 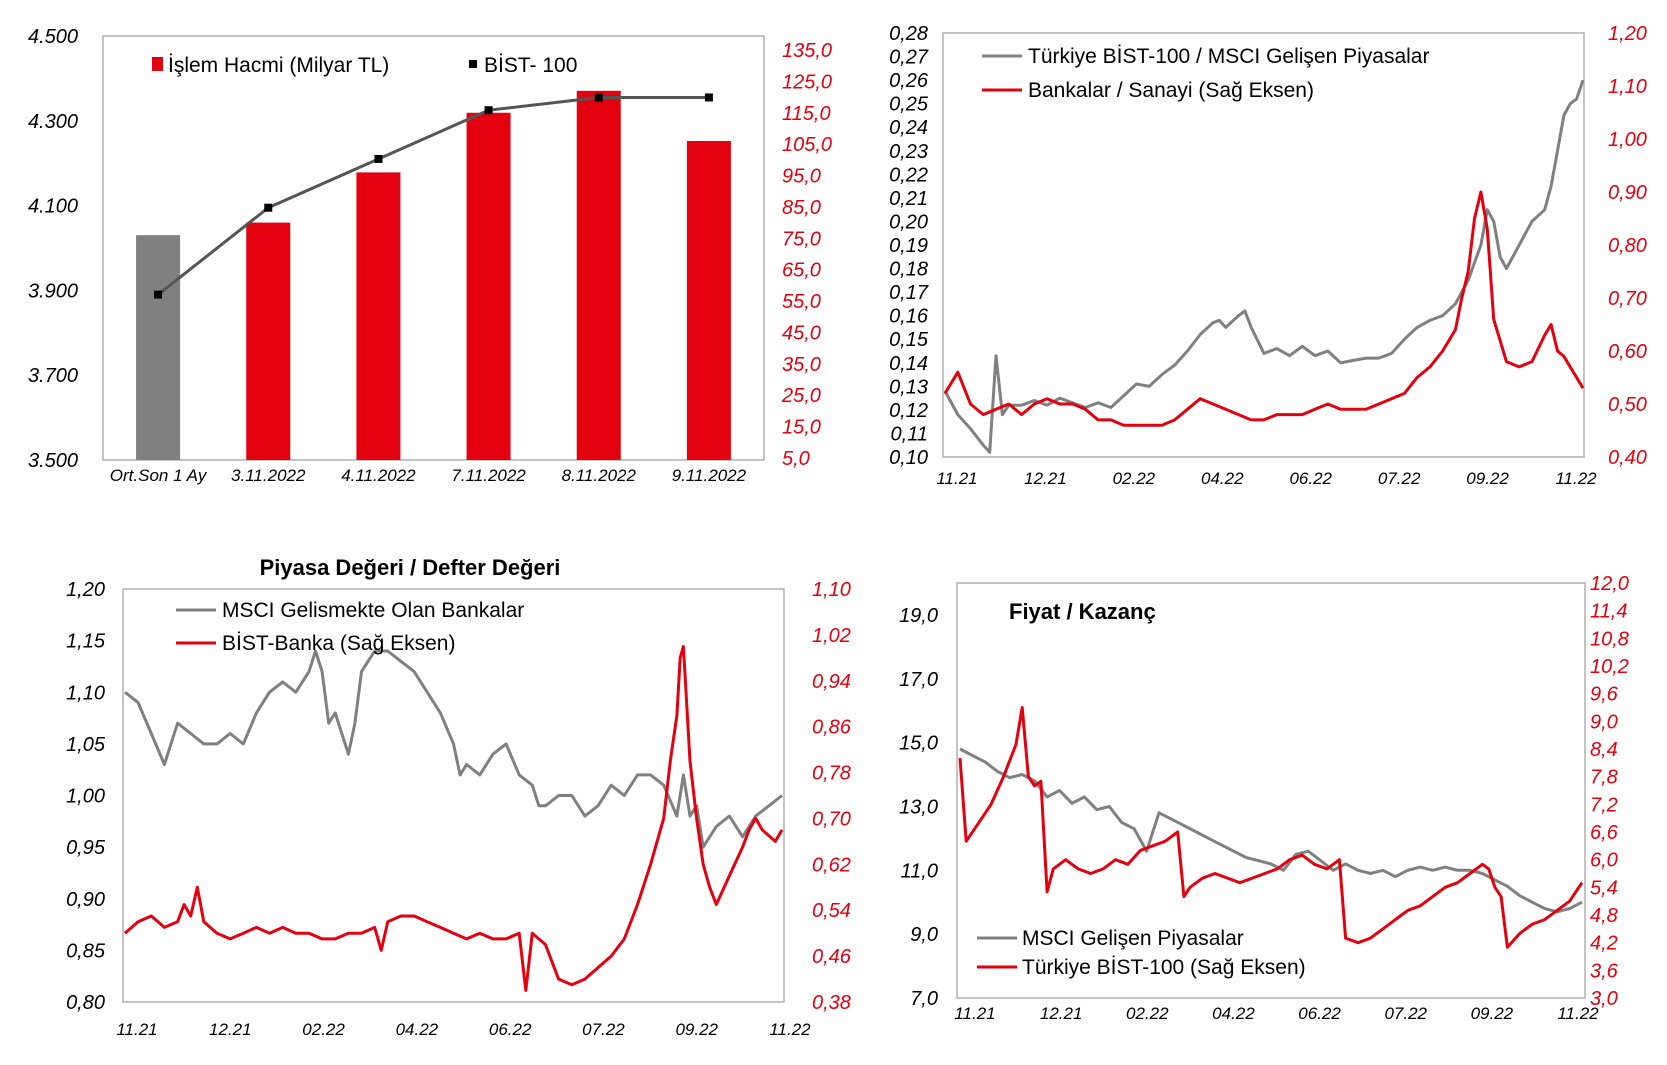 I want to click on tick-label: 0,86, so click(x=832, y=728).